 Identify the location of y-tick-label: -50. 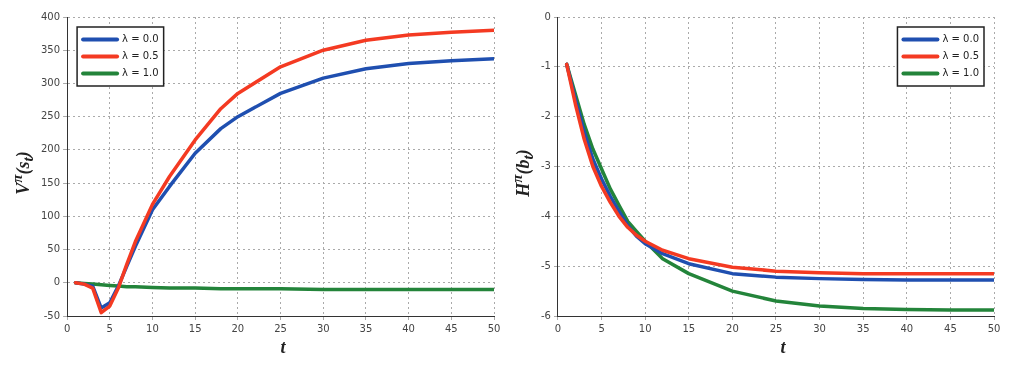
(52, 315).